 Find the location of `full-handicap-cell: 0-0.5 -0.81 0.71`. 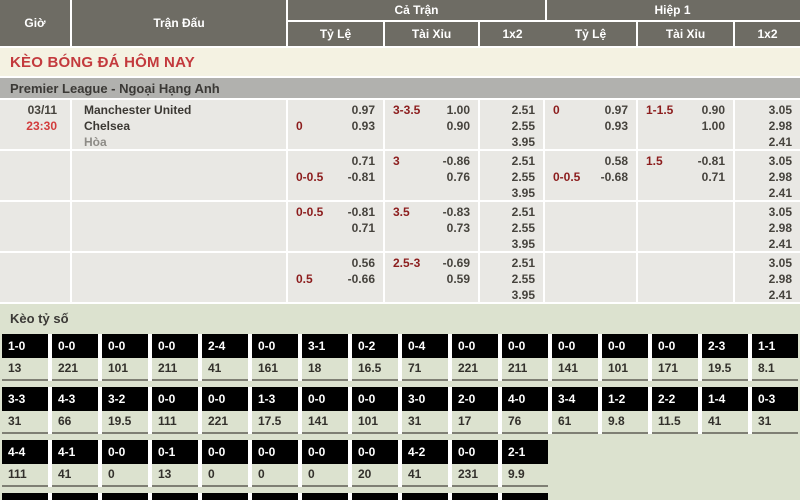

full-handicap-cell: 0-0.5 -0.81 0.71 is located at coordinates (336, 226).